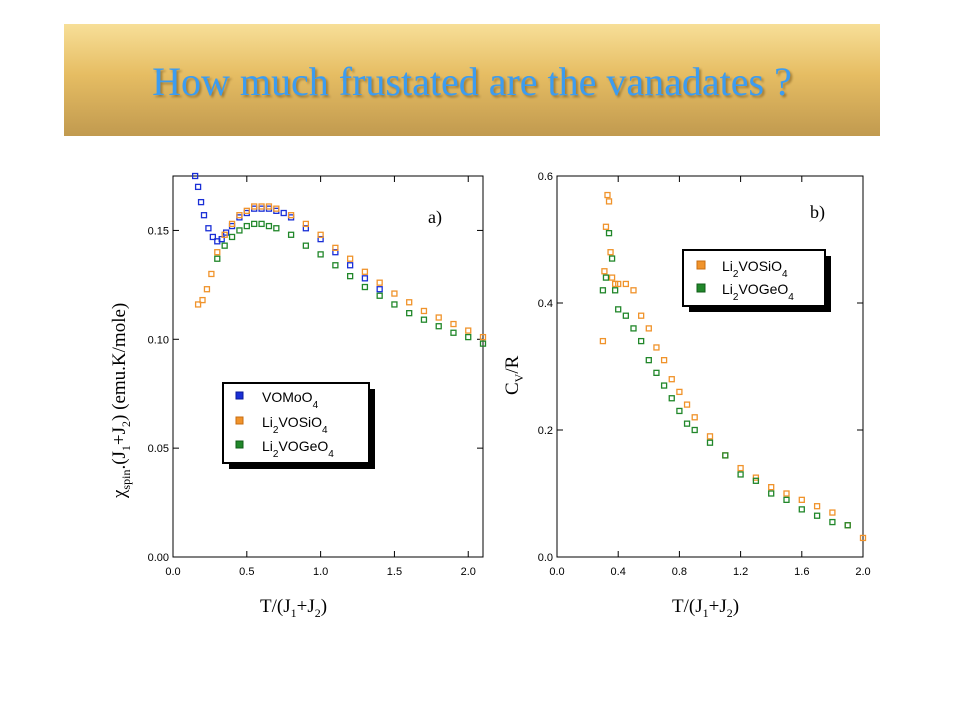 The width and height of the screenshot is (960, 720). Describe the element at coordinates (740, 572) in the screenshot. I see `chart-b-xtick-label-3: 1.2` at that location.